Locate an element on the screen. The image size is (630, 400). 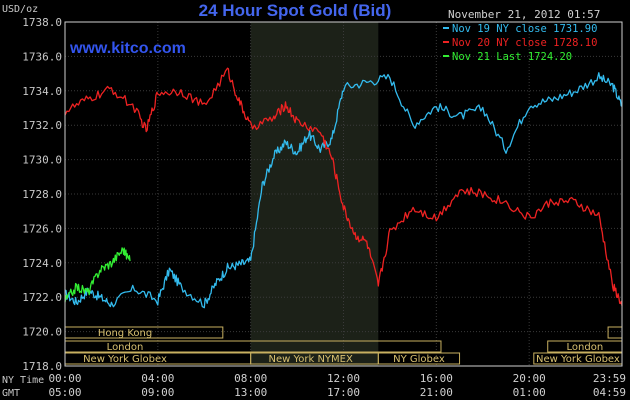
x-tick-label-ny: 23:59 is located at coordinates (609, 378).